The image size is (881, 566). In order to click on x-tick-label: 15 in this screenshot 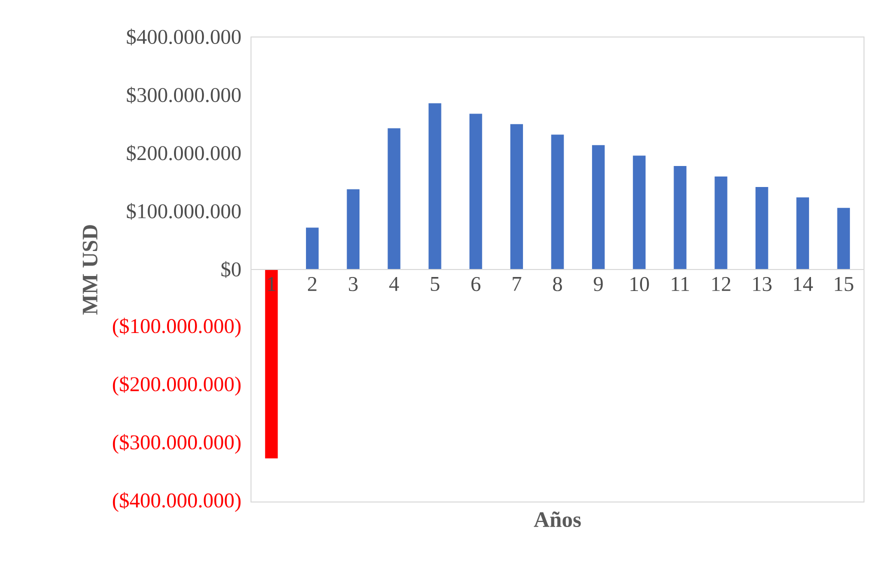, I will do `click(844, 284)`.